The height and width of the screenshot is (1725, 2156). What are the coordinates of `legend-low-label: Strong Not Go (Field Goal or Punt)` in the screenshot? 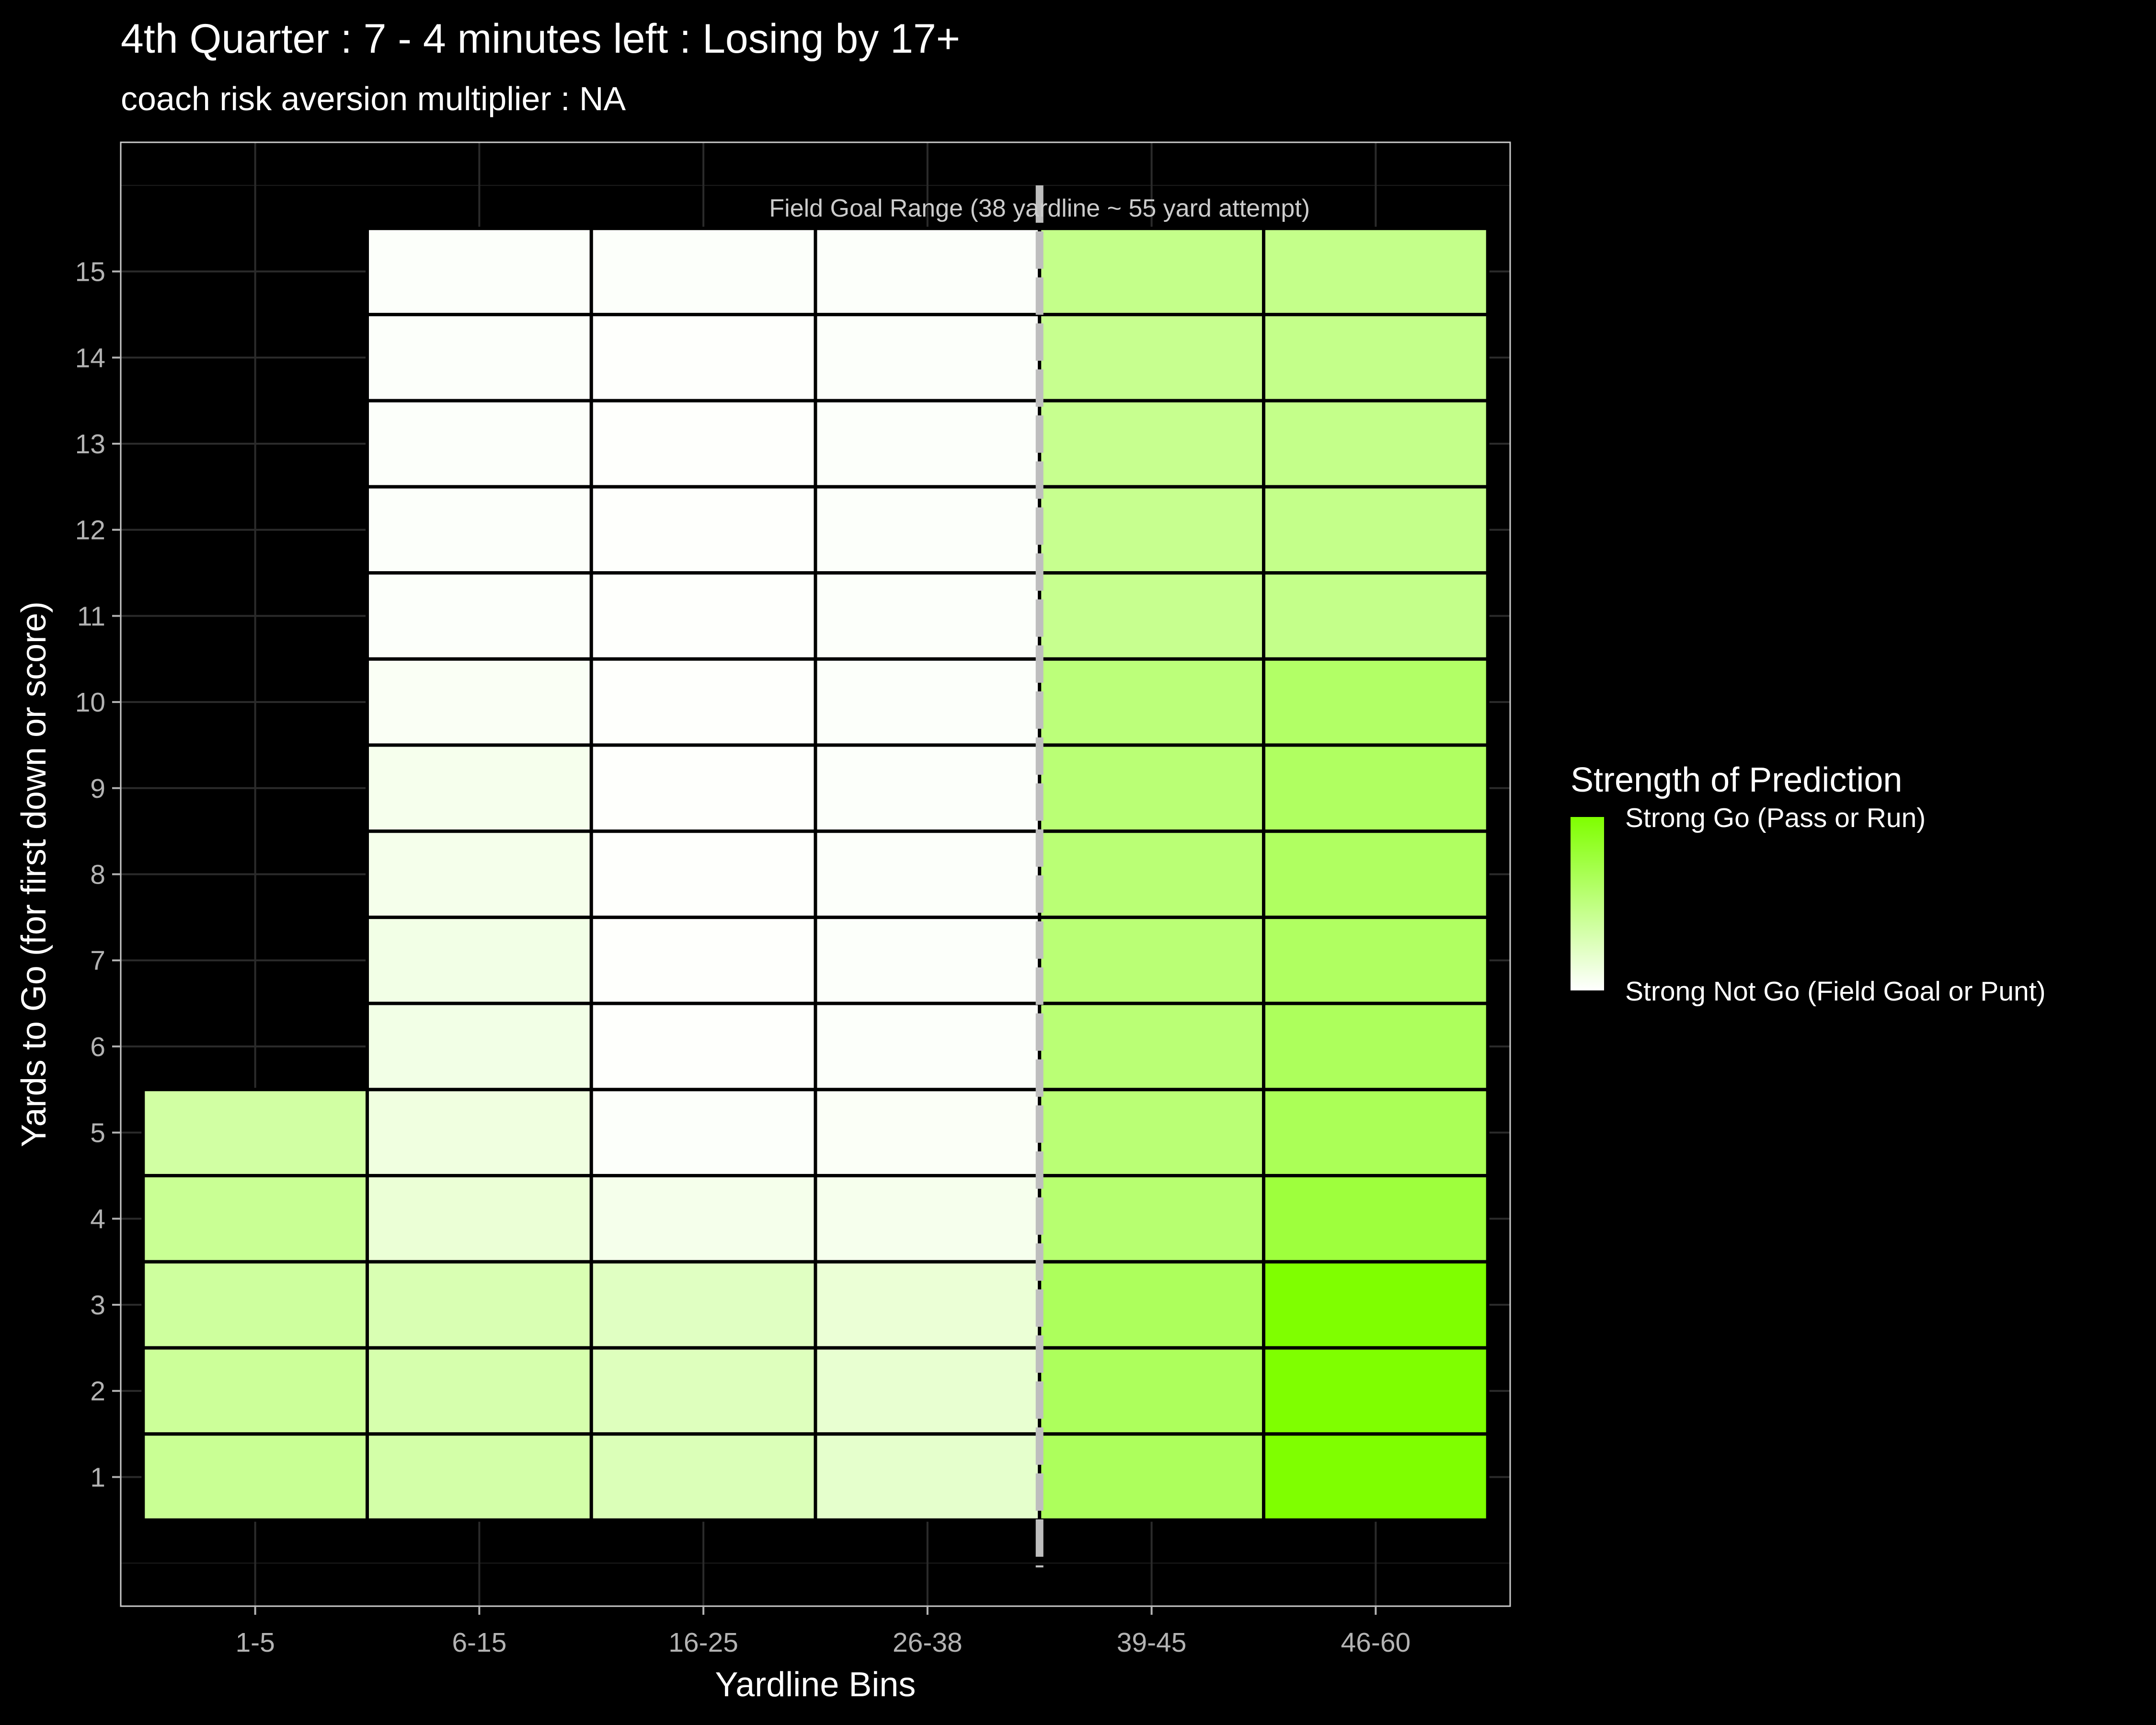 It's located at (1835, 992).